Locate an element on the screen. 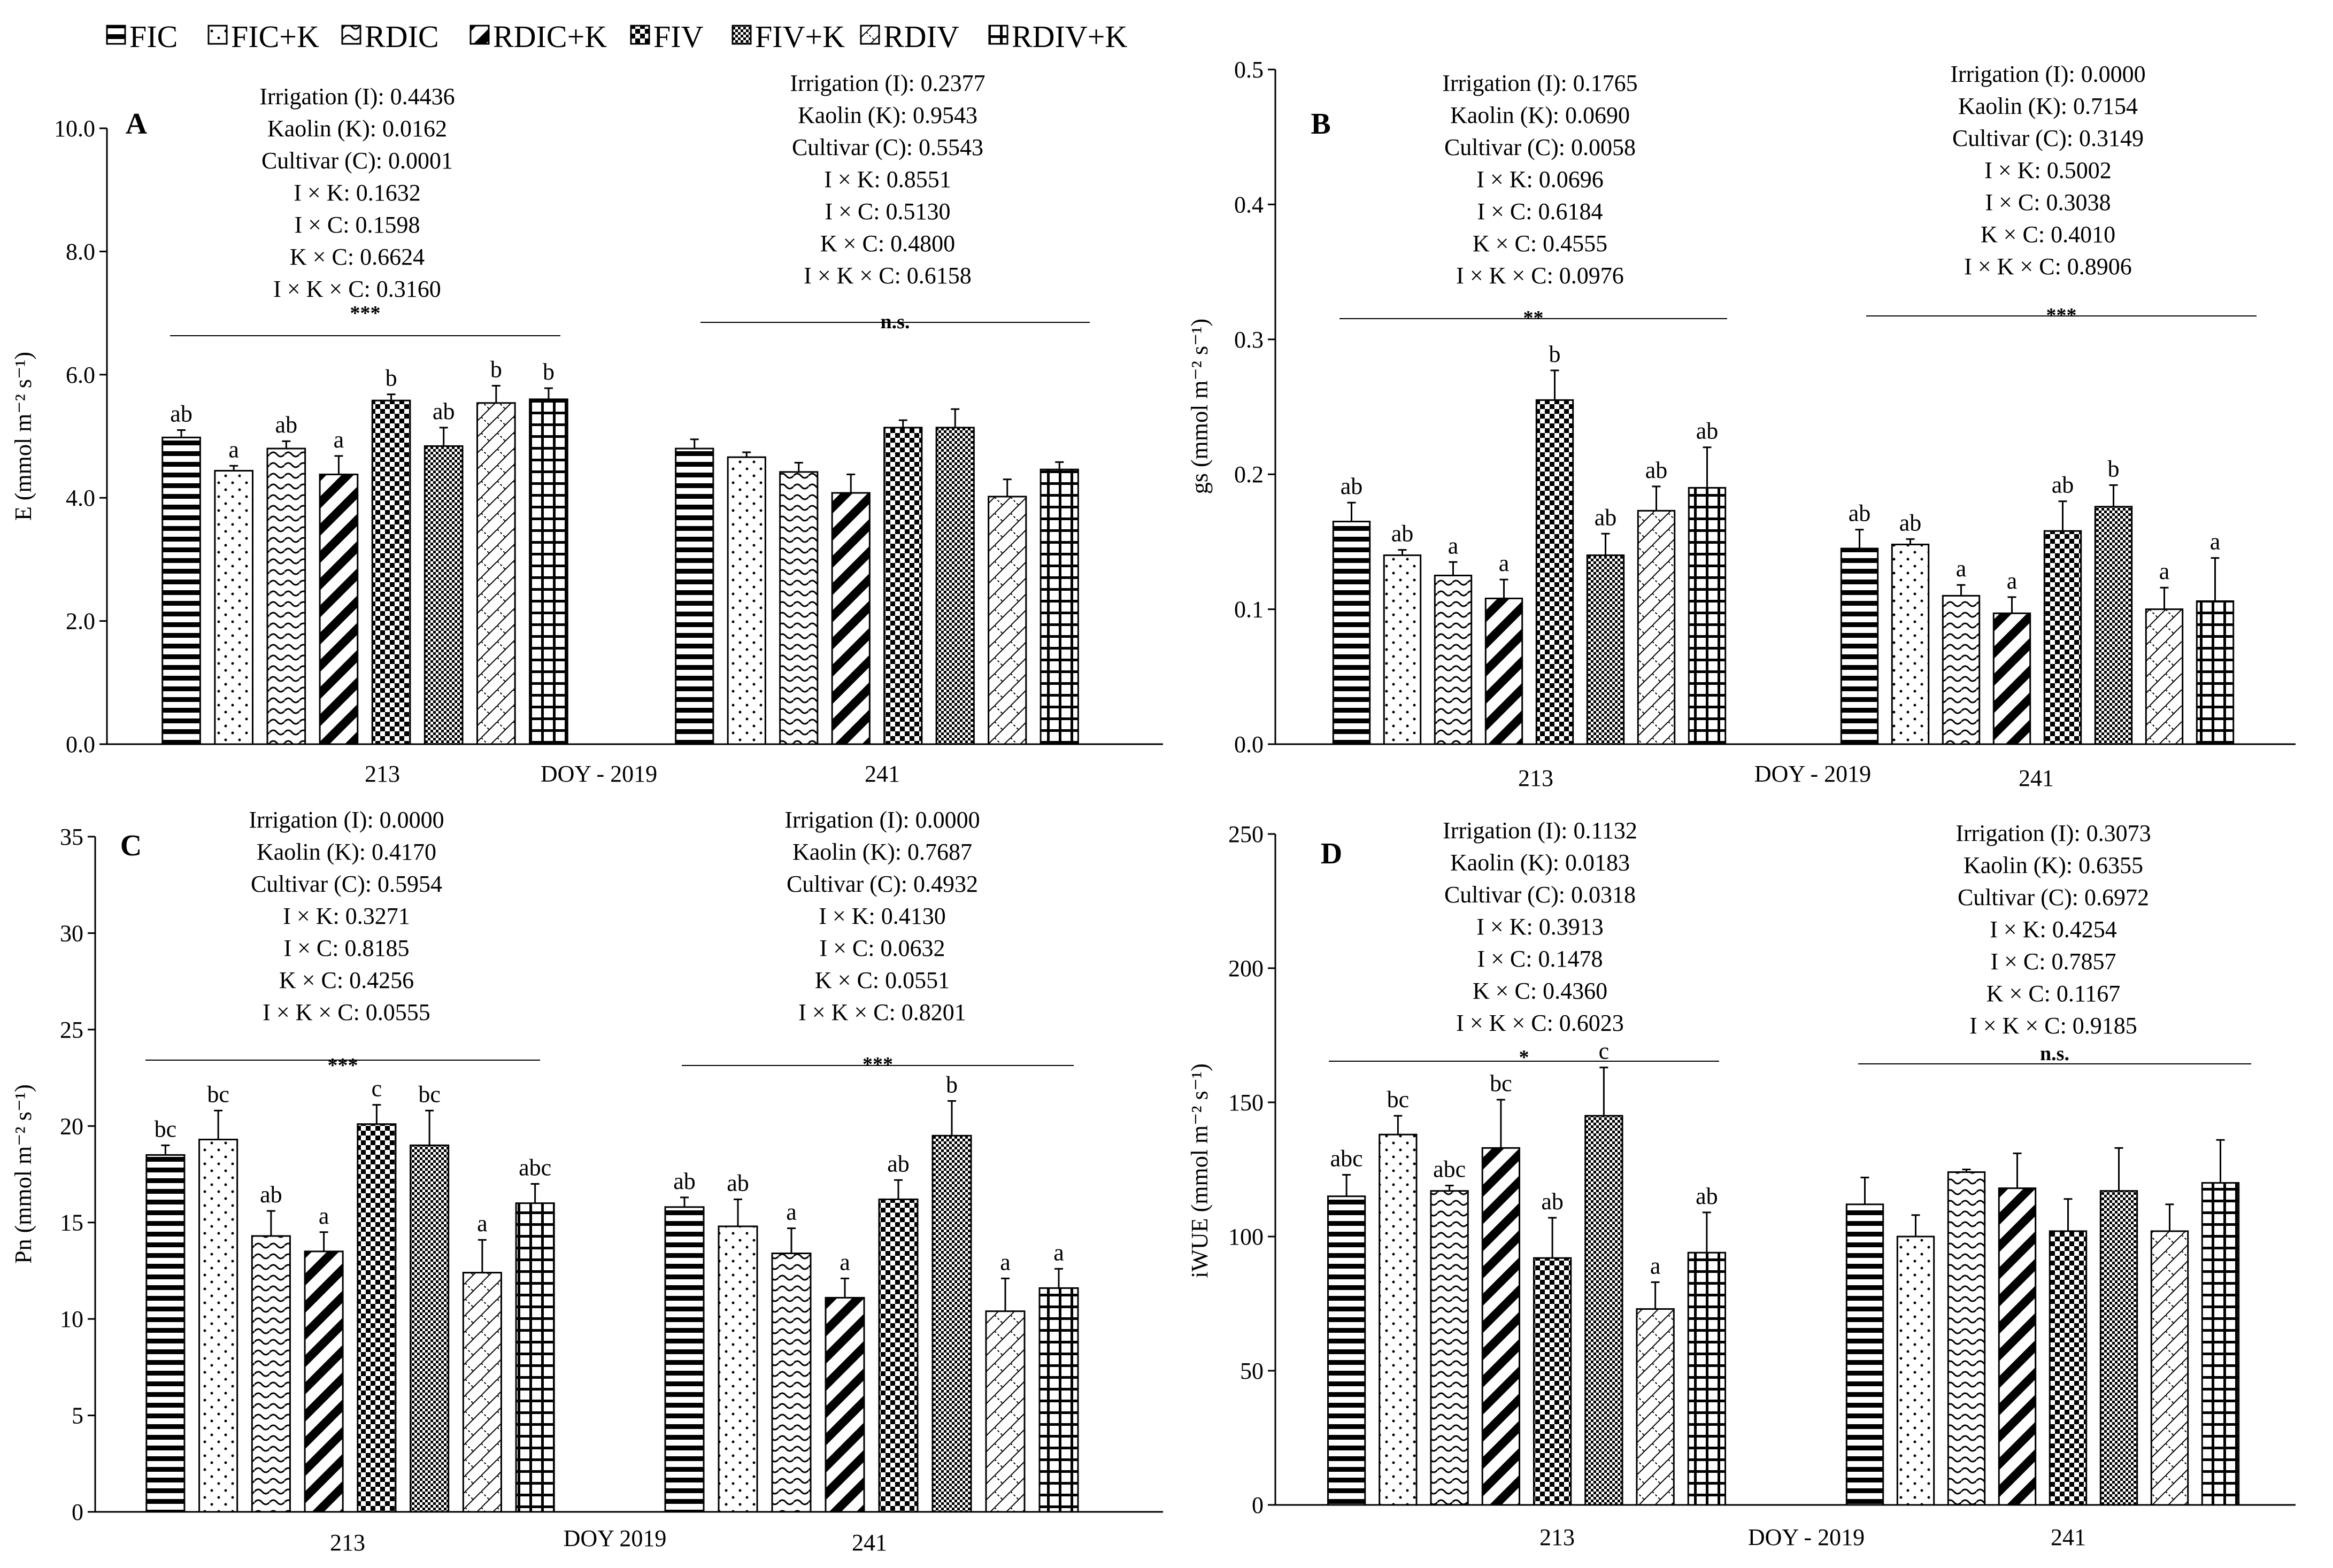  panel-letter: D is located at coordinates (1331, 853).